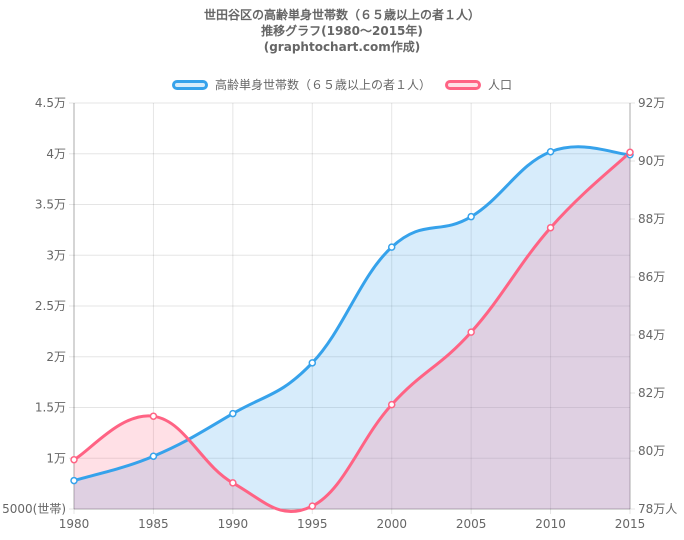 This screenshot has width=684, height=540. I want to click on legend-label: 人口, so click(500, 85).